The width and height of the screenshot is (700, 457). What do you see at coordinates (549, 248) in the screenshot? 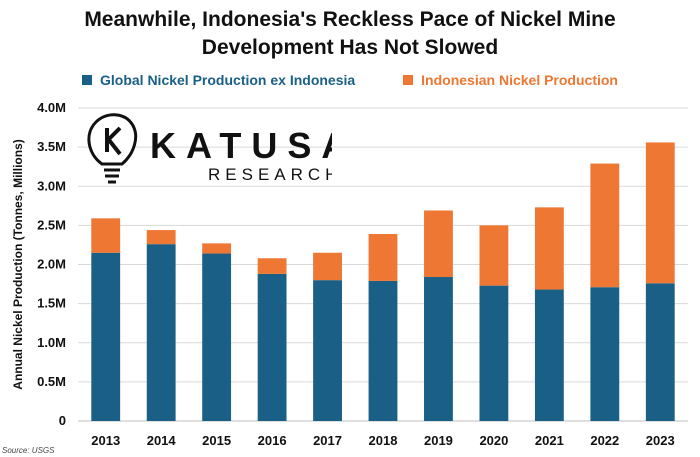
I see `bar-indonesia-2021` at bounding box center [549, 248].